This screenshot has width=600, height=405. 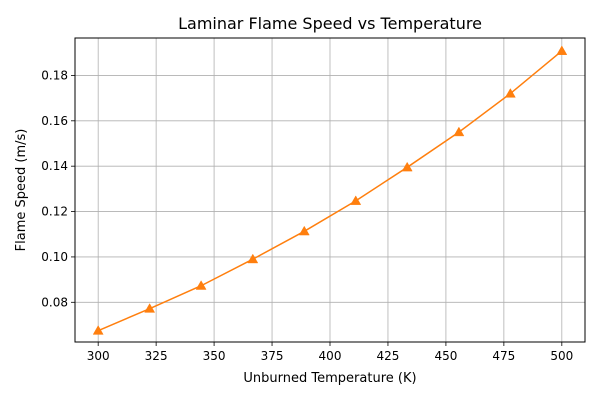 I want to click on y-tick-label: 0.18, so click(x=54, y=75).